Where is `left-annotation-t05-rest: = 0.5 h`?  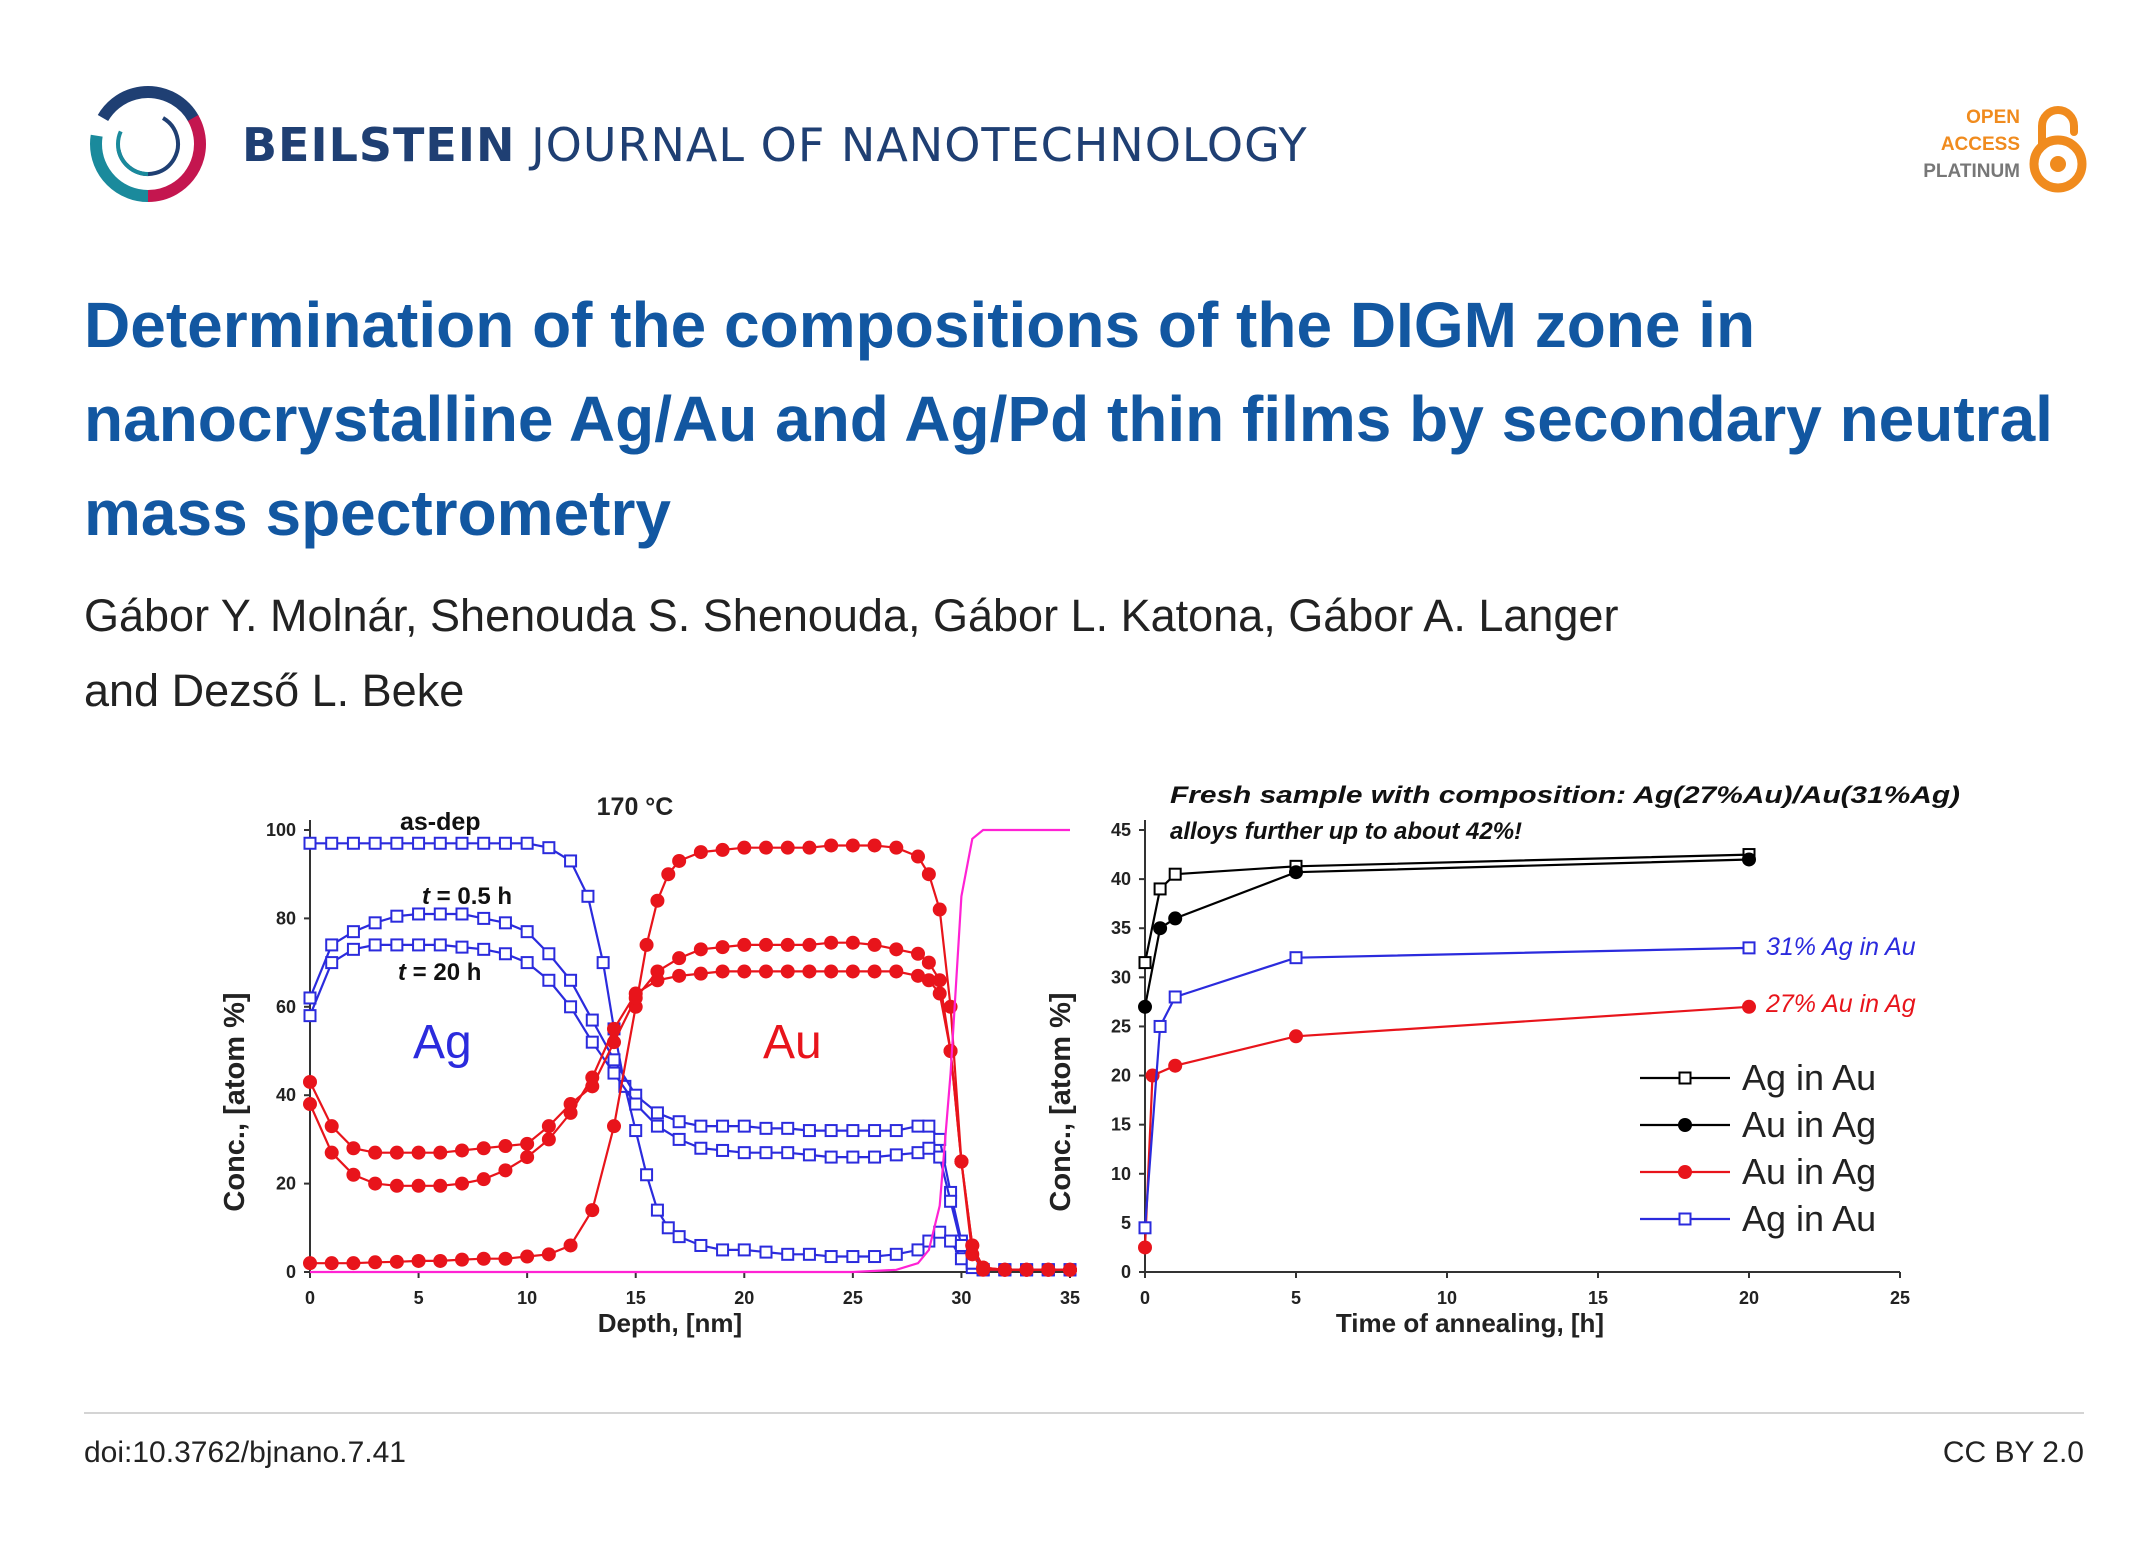
left-annotation-t05-rest: = 0.5 h is located at coordinates (471, 896).